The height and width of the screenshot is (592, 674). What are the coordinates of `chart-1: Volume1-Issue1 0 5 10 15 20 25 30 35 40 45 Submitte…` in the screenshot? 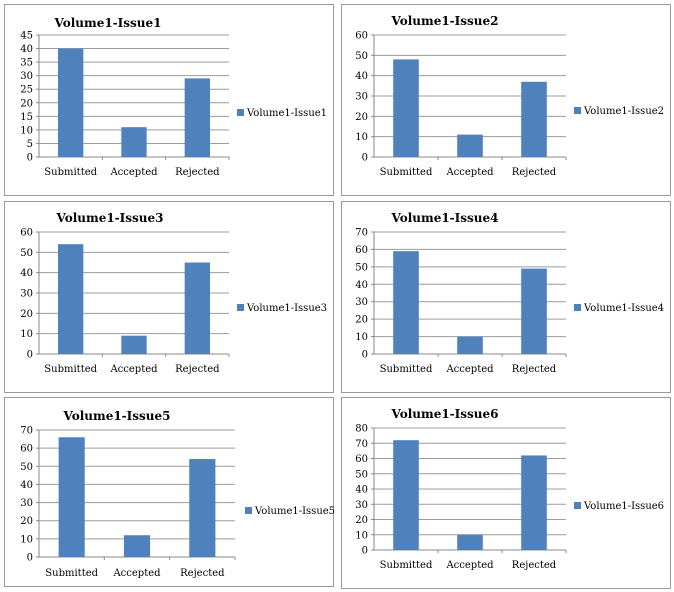 It's located at (173, 97).